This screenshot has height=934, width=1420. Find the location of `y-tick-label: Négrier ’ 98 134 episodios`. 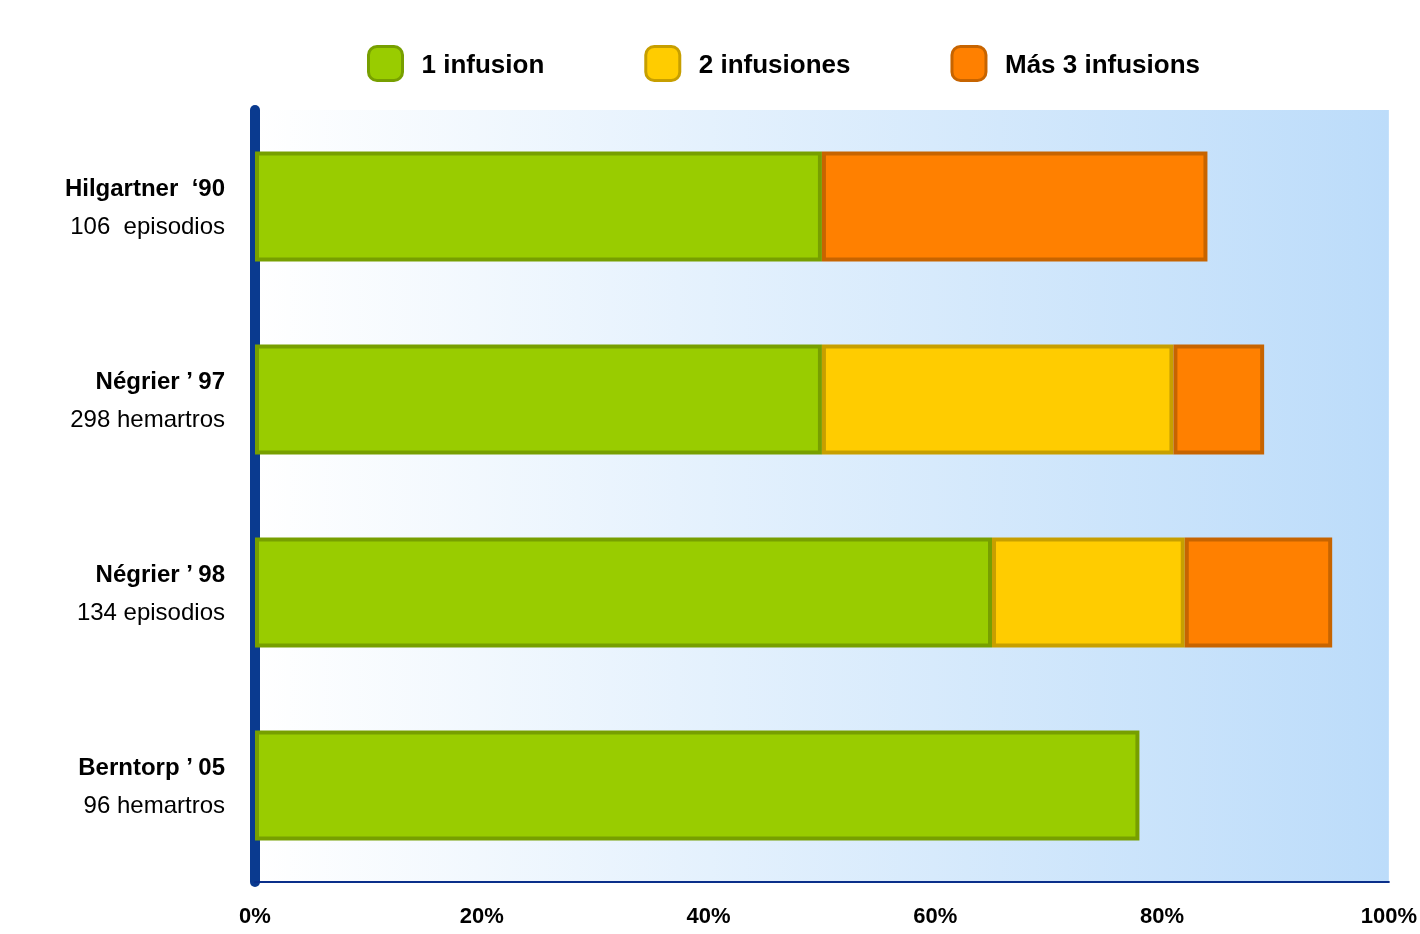

y-tick-label: Négrier ’ 98 134 episodios is located at coordinates (150, 592).